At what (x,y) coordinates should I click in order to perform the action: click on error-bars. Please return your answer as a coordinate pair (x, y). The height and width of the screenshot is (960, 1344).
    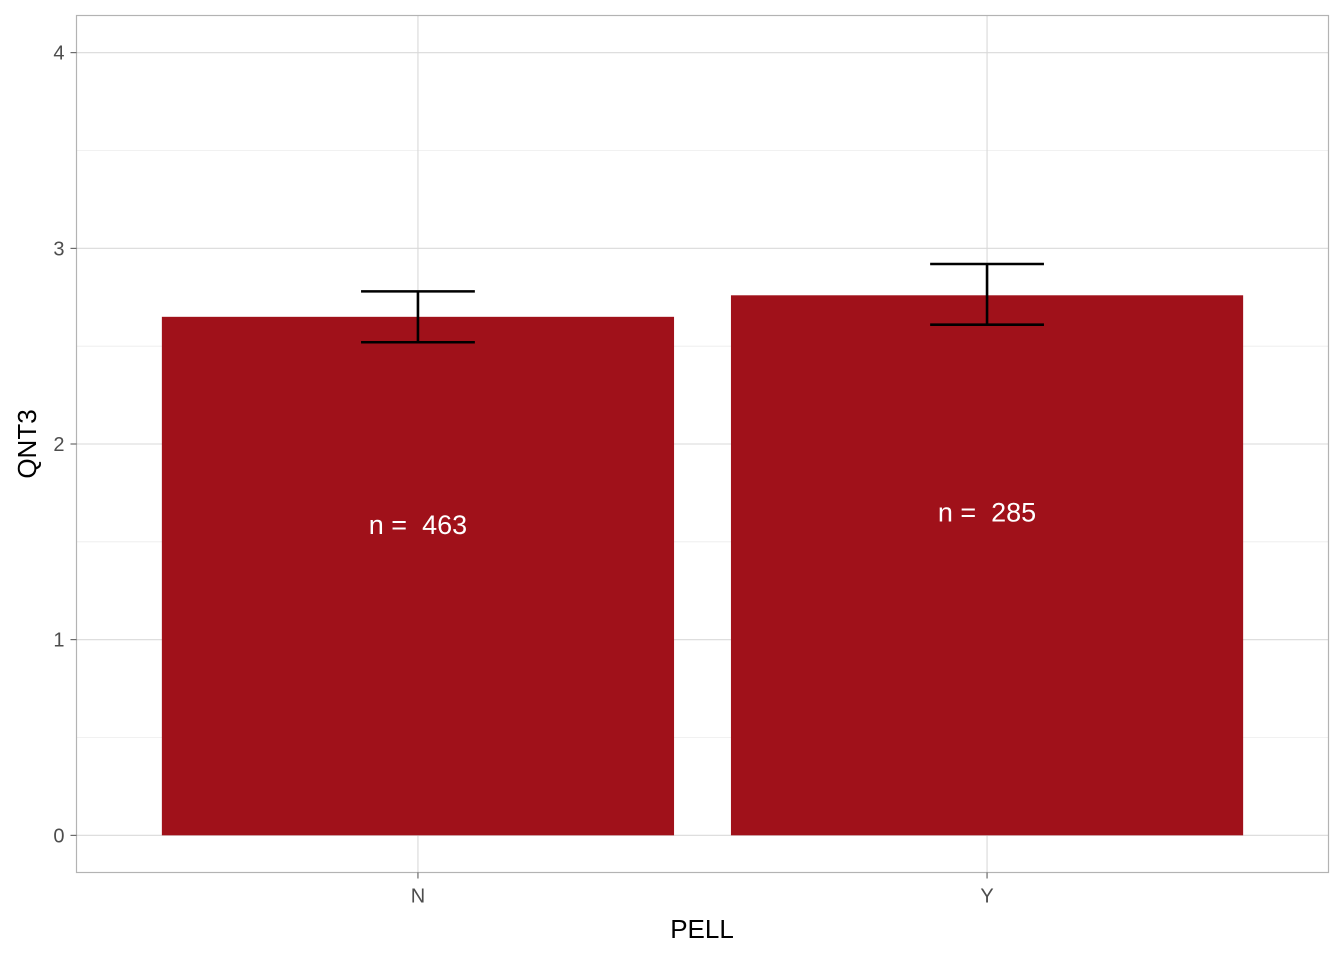
    Looking at the image, I should click on (702, 303).